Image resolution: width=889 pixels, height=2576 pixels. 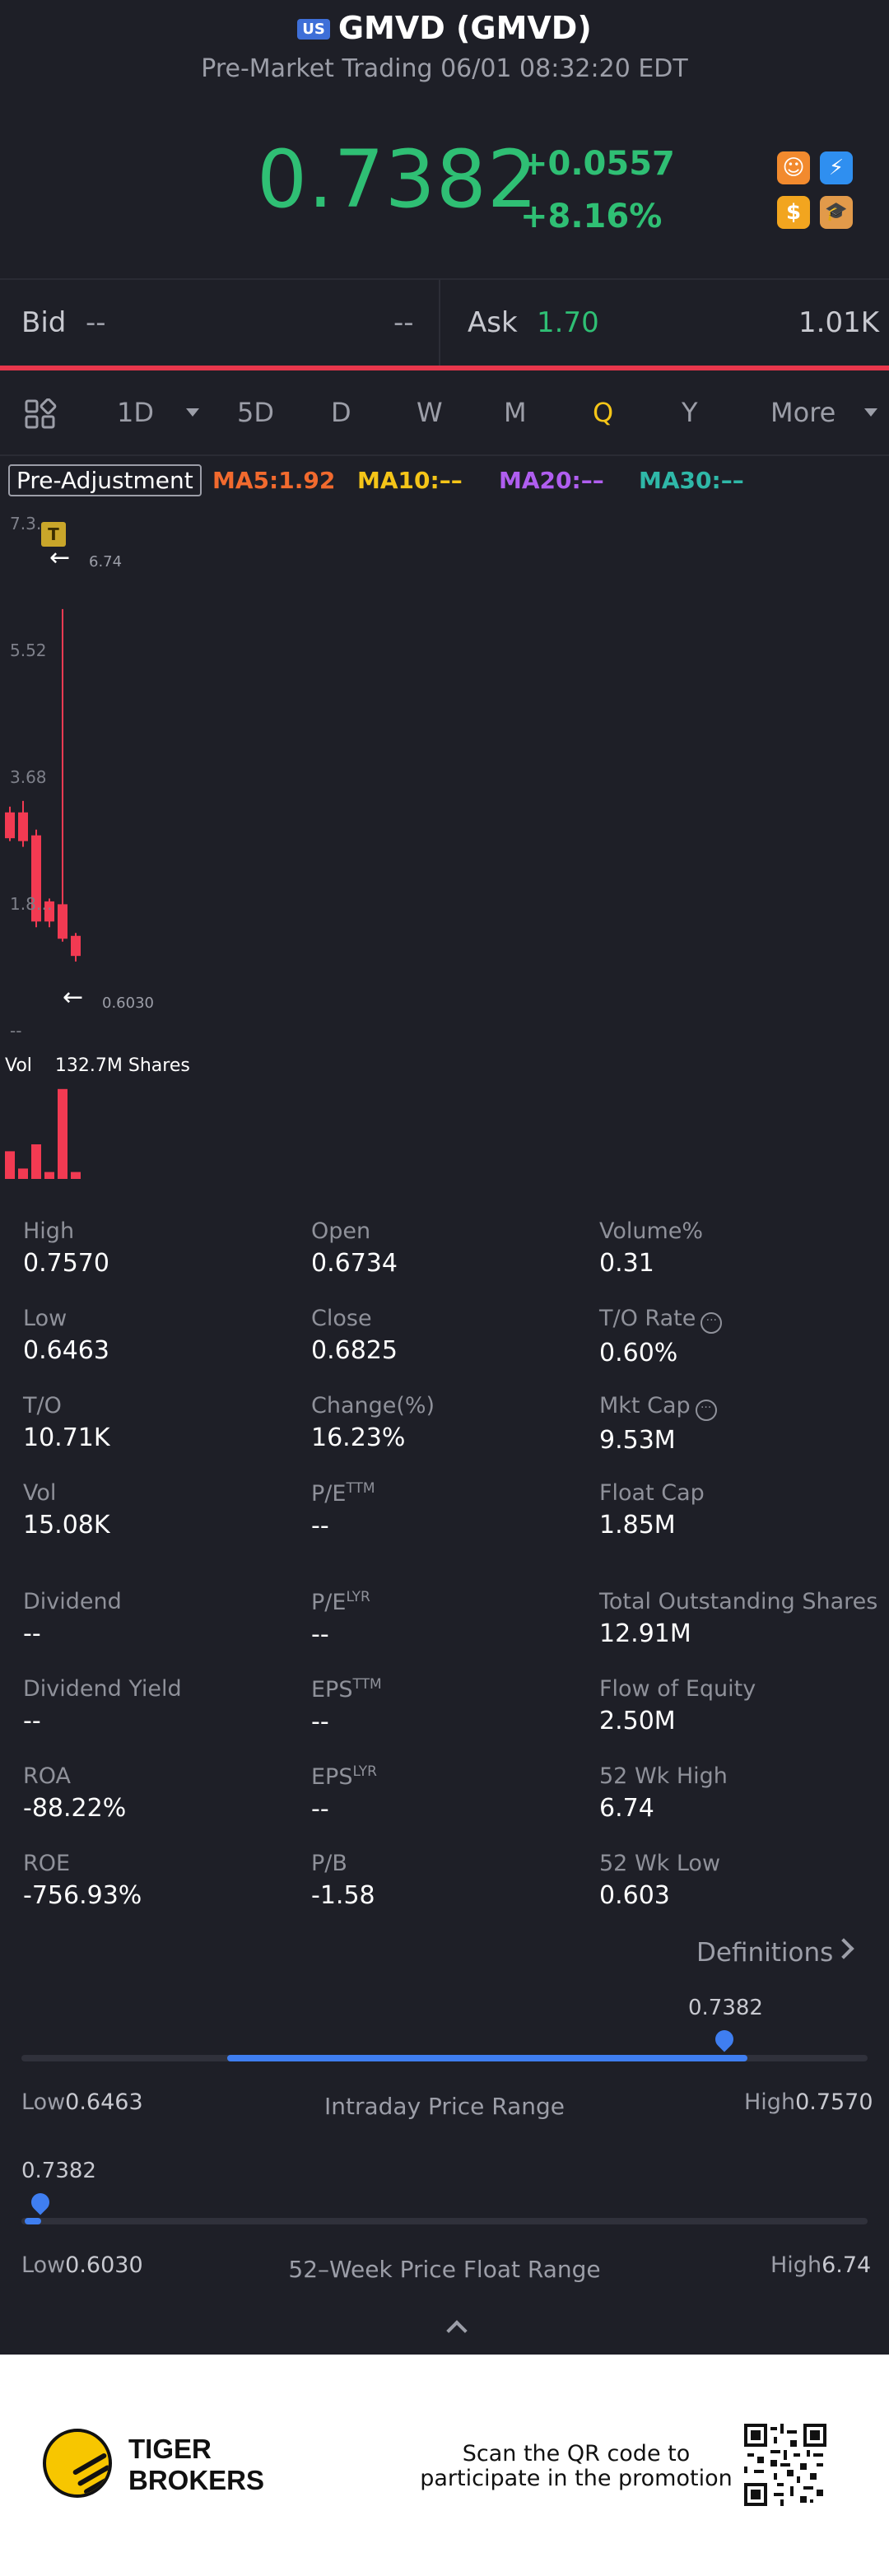 What do you see at coordinates (343, 1510) in the screenshot?
I see `stat-pe-ttm: P/ETTM --` at bounding box center [343, 1510].